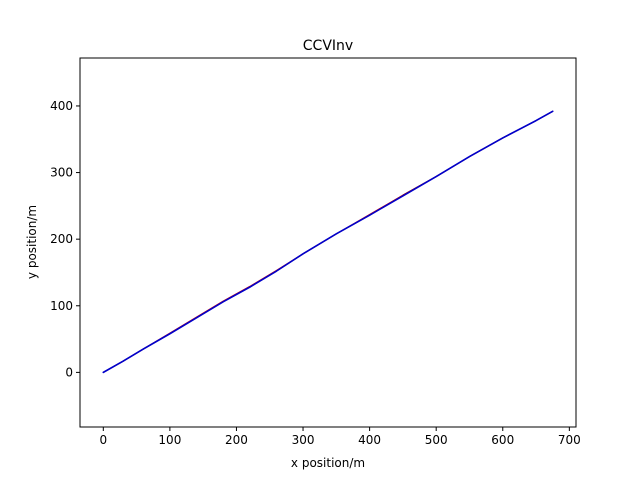  I want to click on y-tick-label: 100, so click(61, 306).